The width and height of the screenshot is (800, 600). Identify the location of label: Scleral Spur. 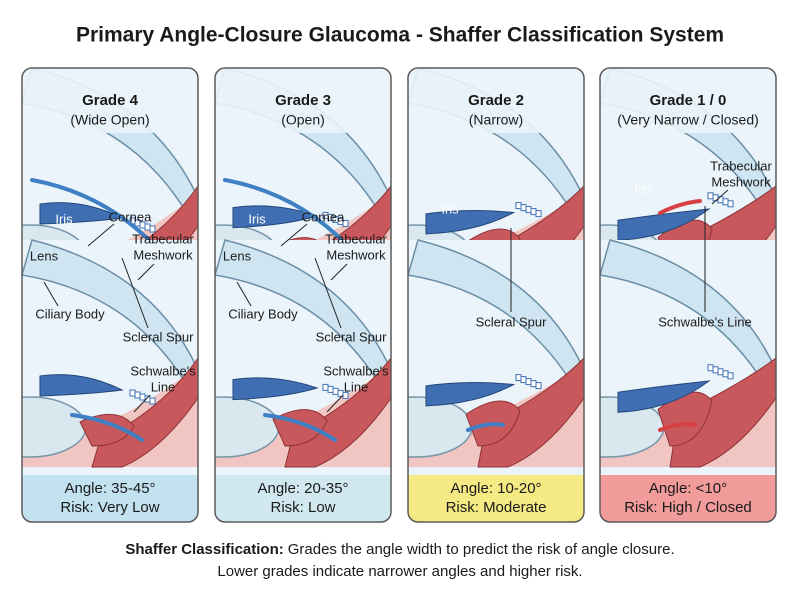
(351, 336).